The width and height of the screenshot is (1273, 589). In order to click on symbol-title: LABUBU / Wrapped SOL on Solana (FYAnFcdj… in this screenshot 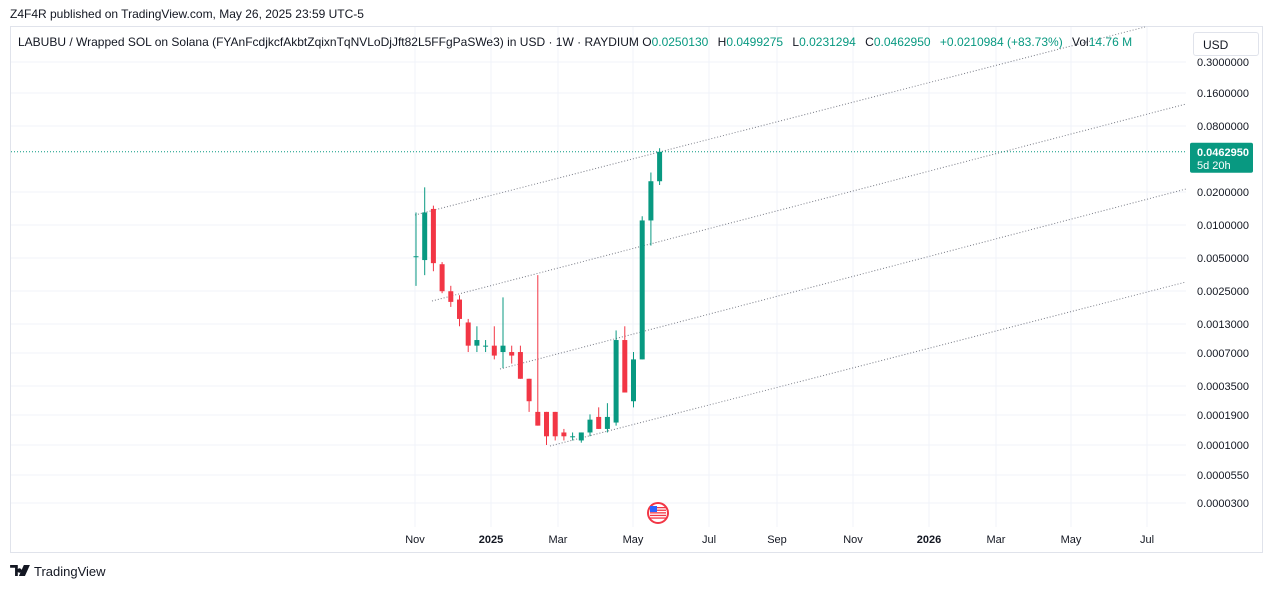, I will do `click(328, 42)`.